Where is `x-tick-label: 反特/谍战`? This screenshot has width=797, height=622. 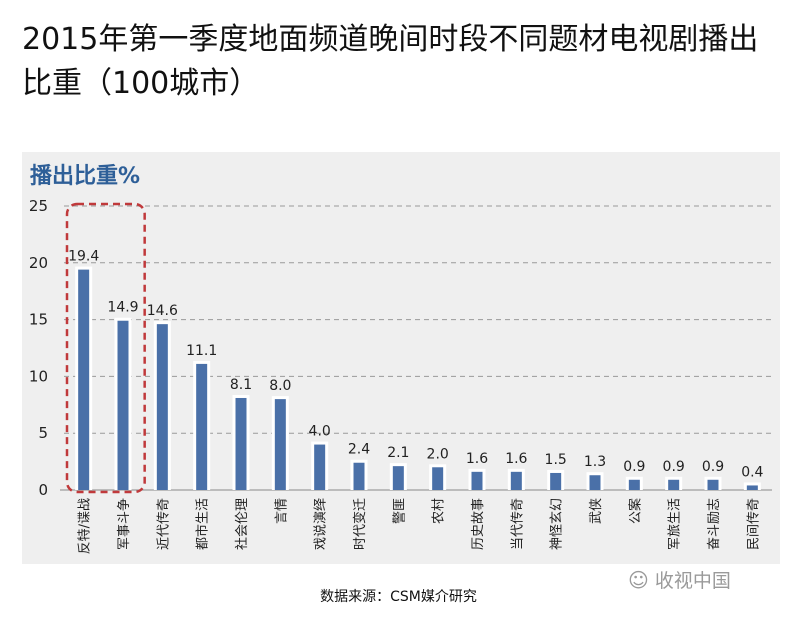
x-tick-label: 反特/谍战 is located at coordinates (85, 526).